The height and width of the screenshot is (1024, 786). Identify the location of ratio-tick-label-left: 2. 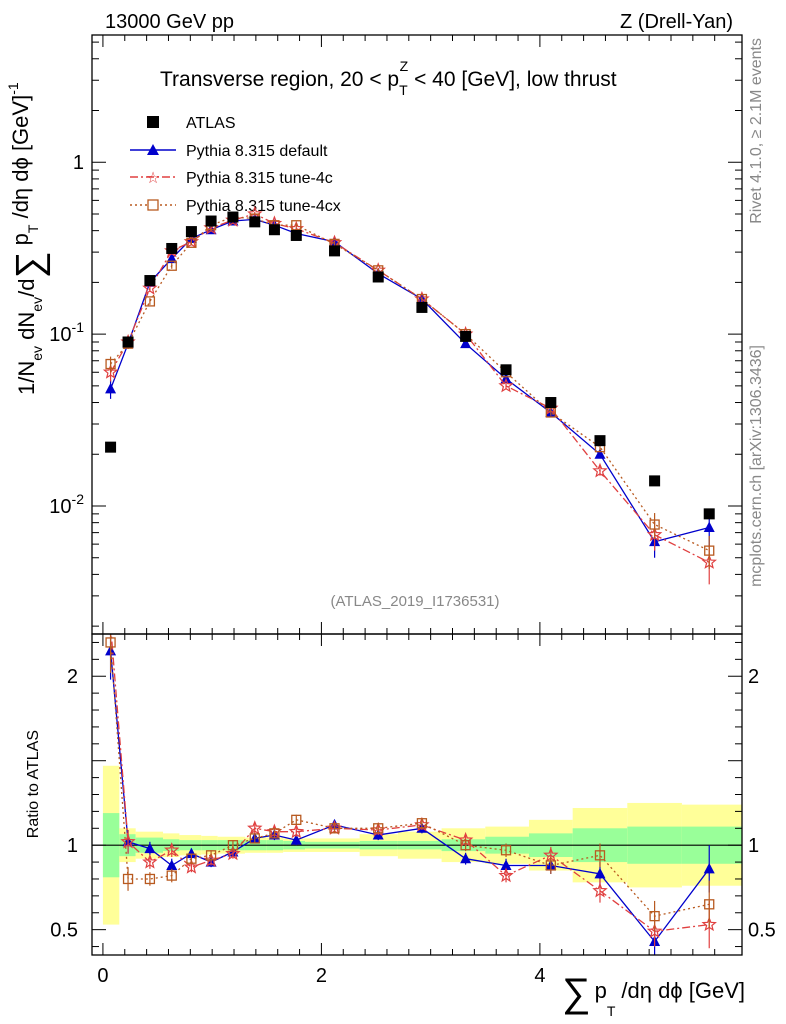
(72, 677).